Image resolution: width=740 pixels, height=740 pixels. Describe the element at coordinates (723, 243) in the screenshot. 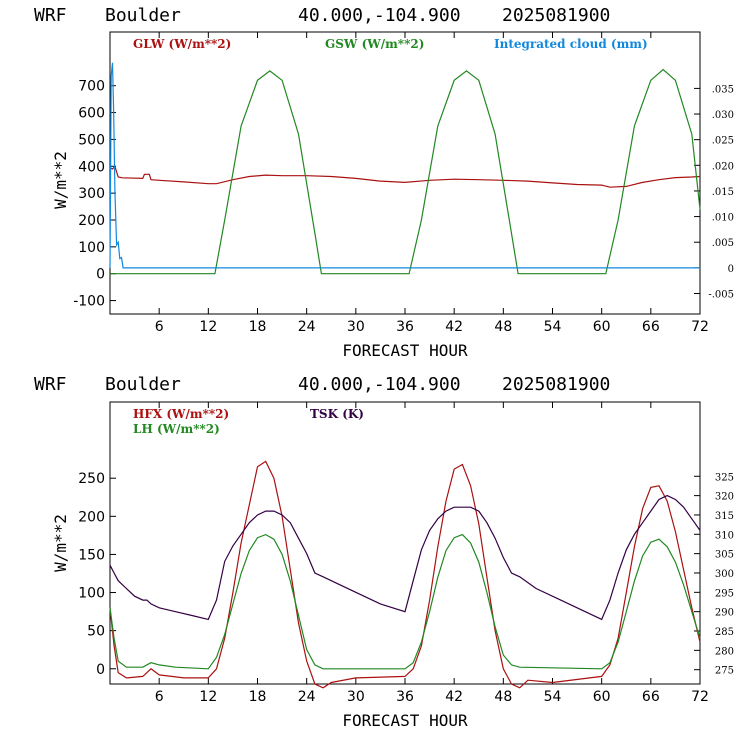

I see `y2-tick-label: .005` at that location.